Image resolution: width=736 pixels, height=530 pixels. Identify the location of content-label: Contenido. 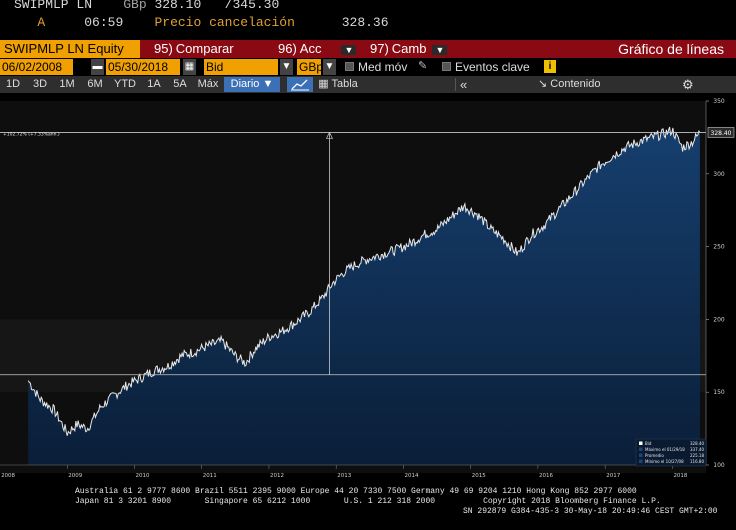
(575, 84).